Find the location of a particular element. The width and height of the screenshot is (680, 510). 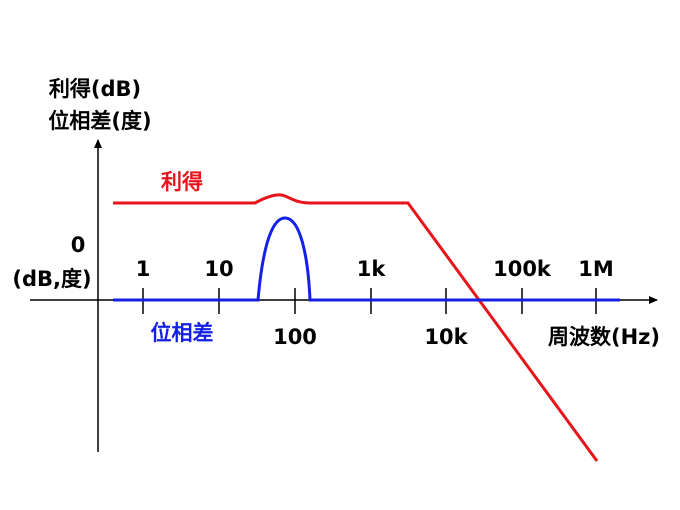

x-tick-label: 1k is located at coordinates (372, 269).